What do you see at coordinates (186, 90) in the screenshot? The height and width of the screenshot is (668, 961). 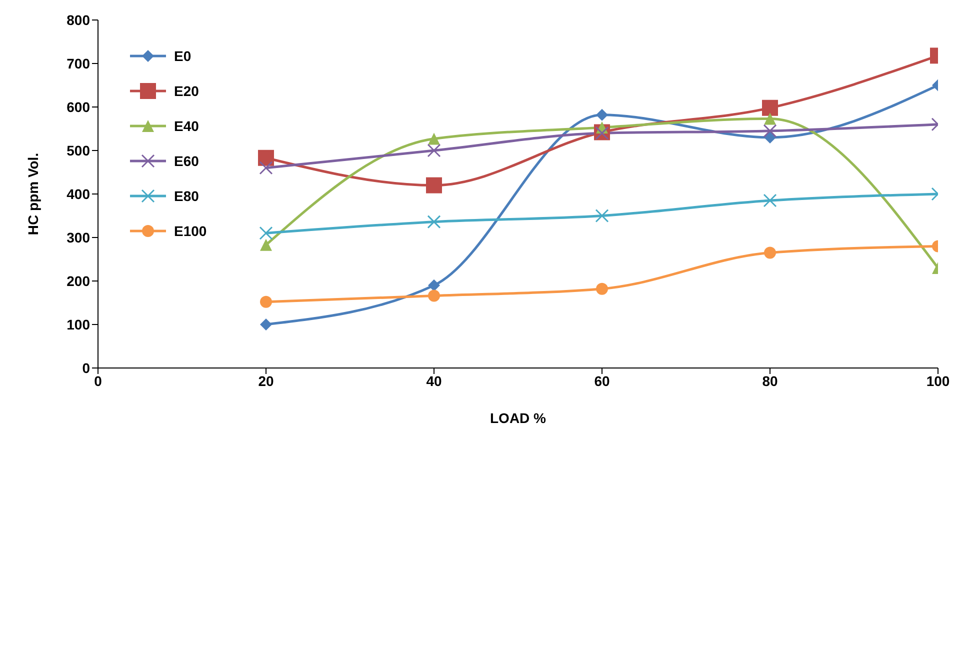 I see `legend-label: E20` at bounding box center [186, 90].